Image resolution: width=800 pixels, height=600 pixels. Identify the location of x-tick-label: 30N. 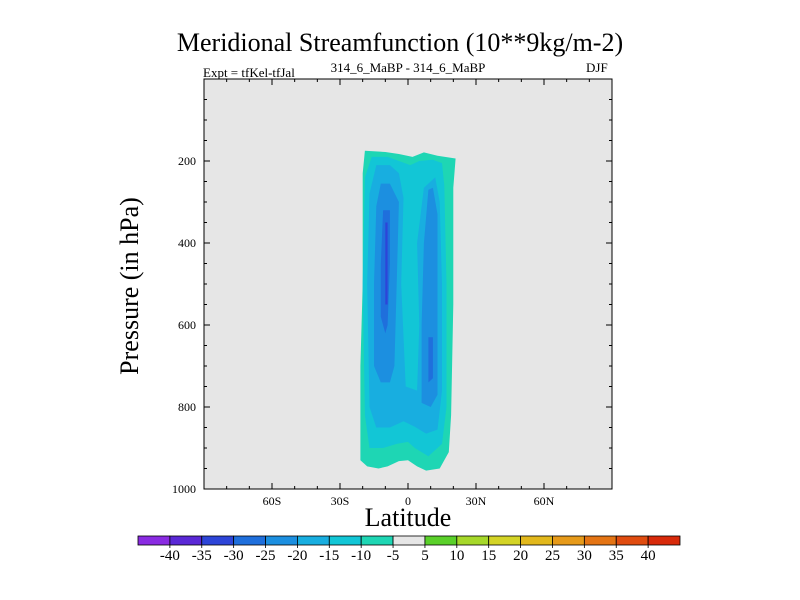
(476, 501).